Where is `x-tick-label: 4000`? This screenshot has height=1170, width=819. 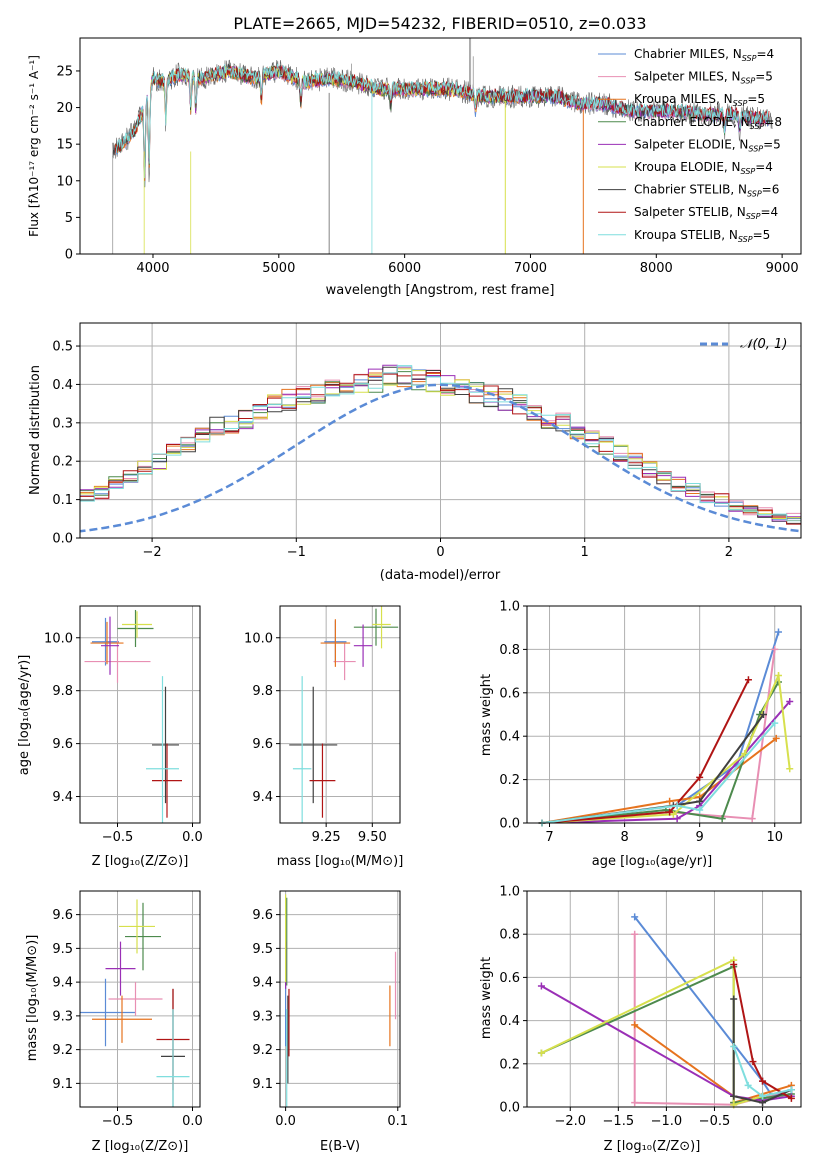 x-tick-label: 4000 is located at coordinates (152, 268).